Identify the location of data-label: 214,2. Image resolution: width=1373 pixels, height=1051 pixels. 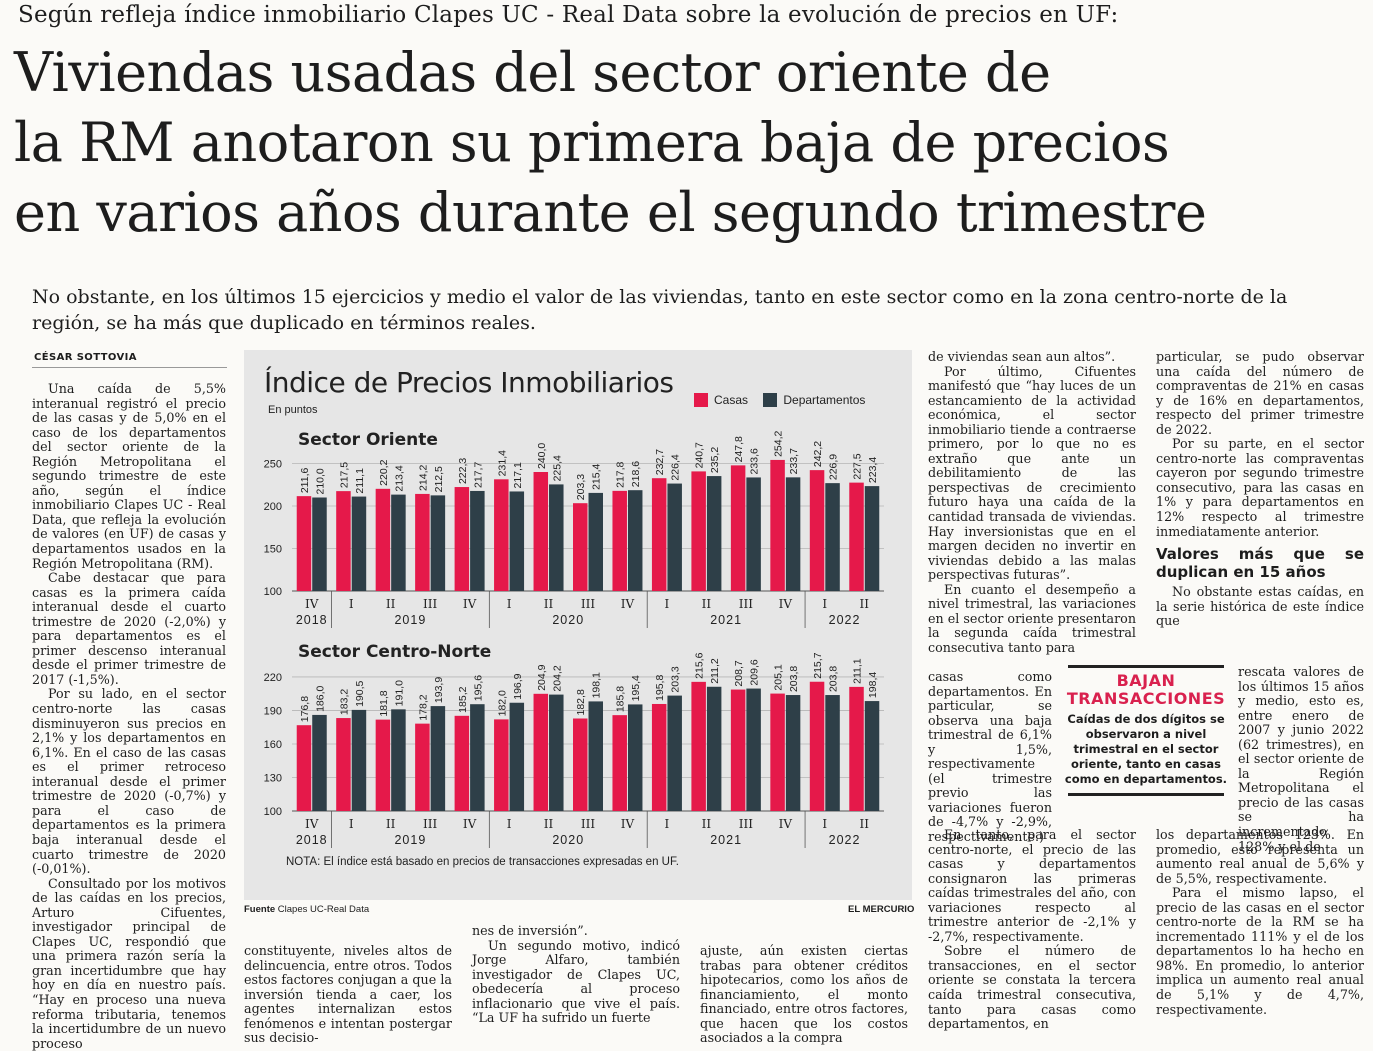
(423, 477).